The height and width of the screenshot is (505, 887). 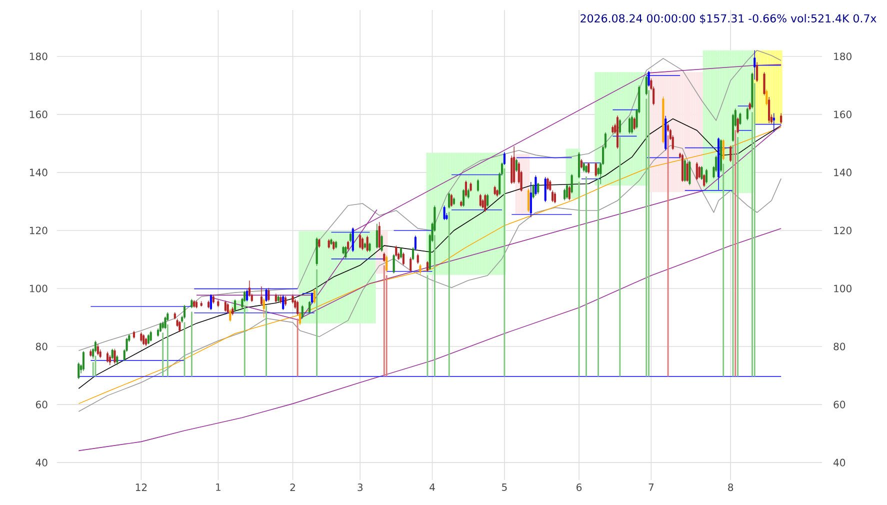 What do you see at coordinates (39, 114) in the screenshot?
I see `y-tick-label: 160` at bounding box center [39, 114].